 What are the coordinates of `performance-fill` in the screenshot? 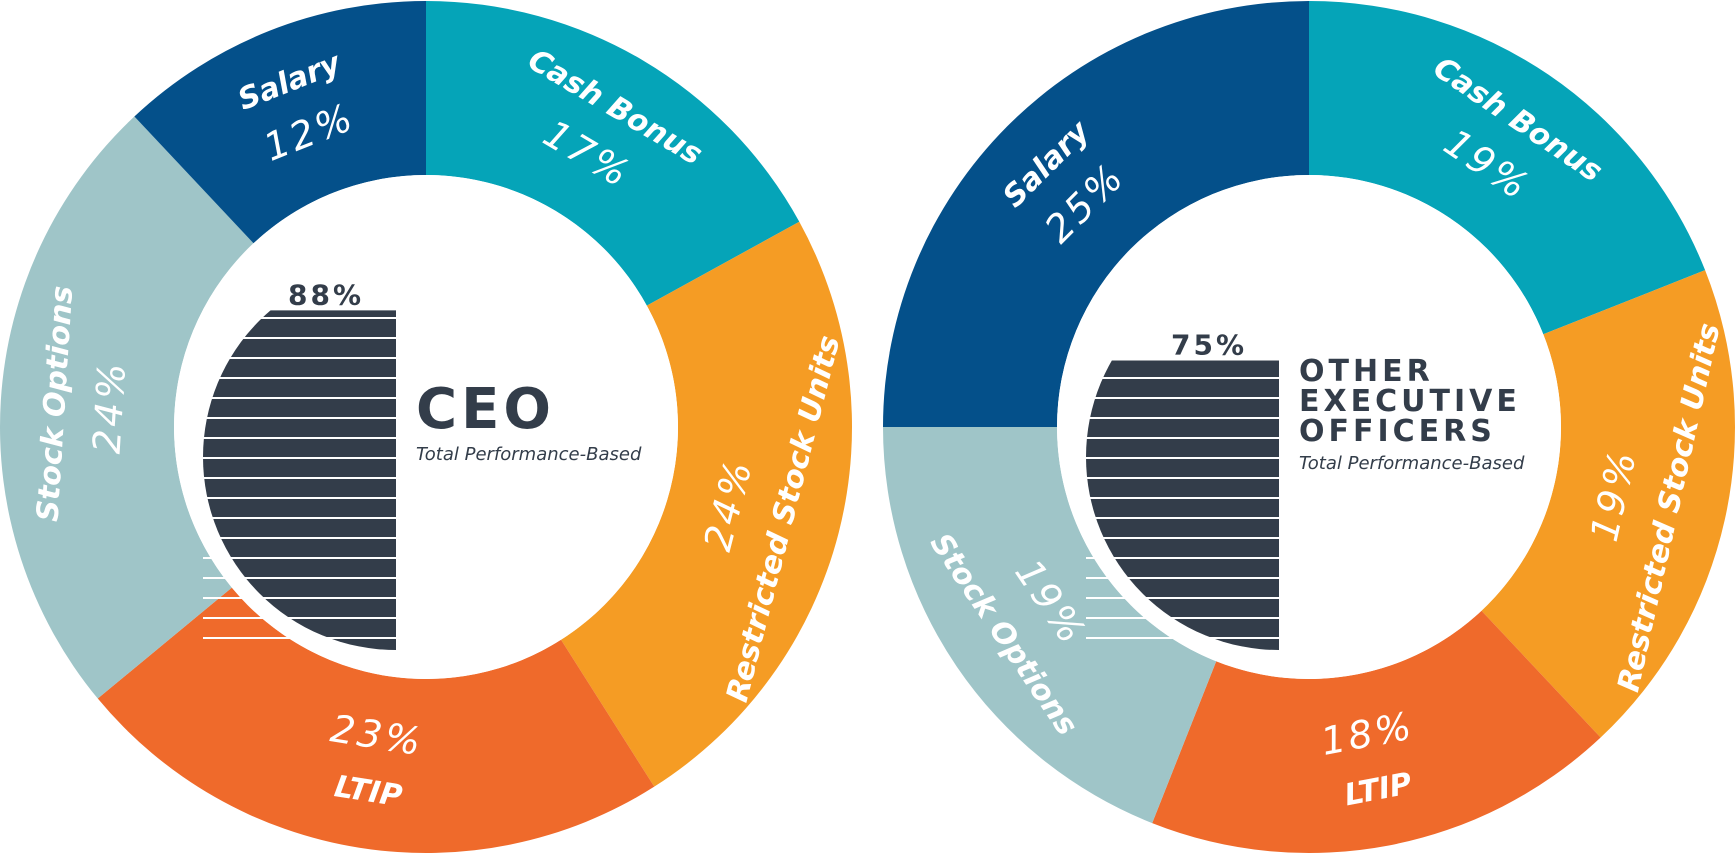 It's located at (299, 480).